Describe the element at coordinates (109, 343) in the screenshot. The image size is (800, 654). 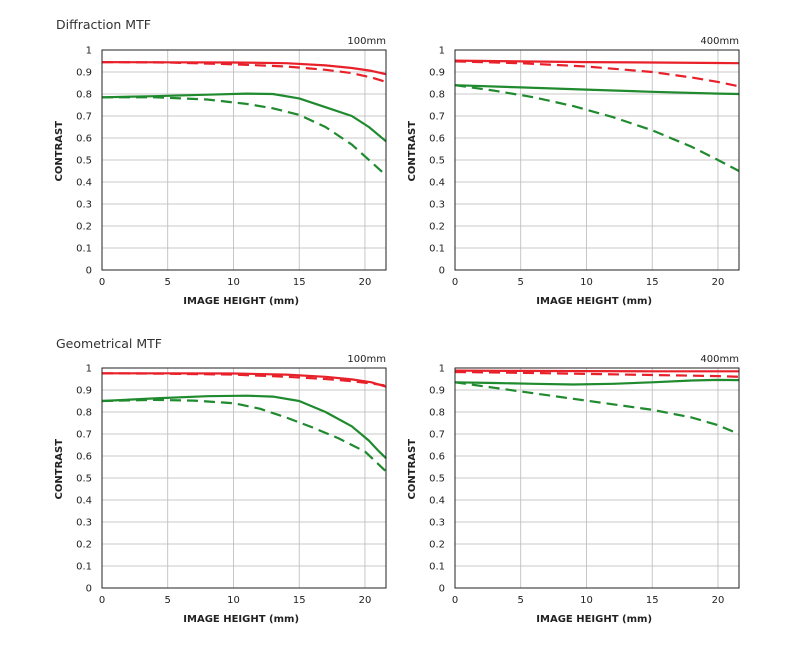
I see `geometrical-mtf-title: Geometrical MTF` at that location.